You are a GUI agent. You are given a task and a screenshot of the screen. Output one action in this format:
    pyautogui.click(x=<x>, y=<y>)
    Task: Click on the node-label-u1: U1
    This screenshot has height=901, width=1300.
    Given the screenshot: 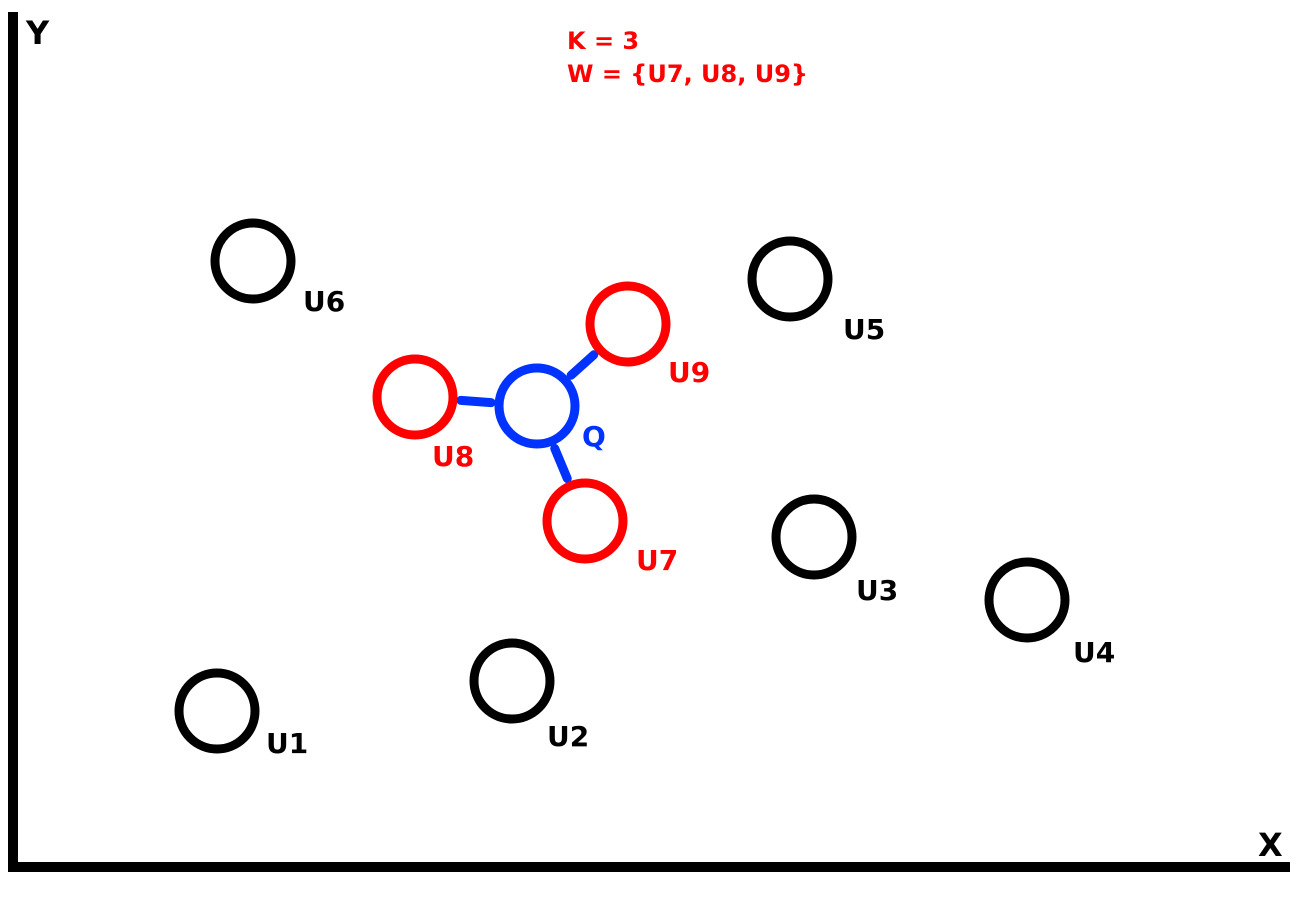 What is the action you would take?
    pyautogui.click(x=287, y=743)
    